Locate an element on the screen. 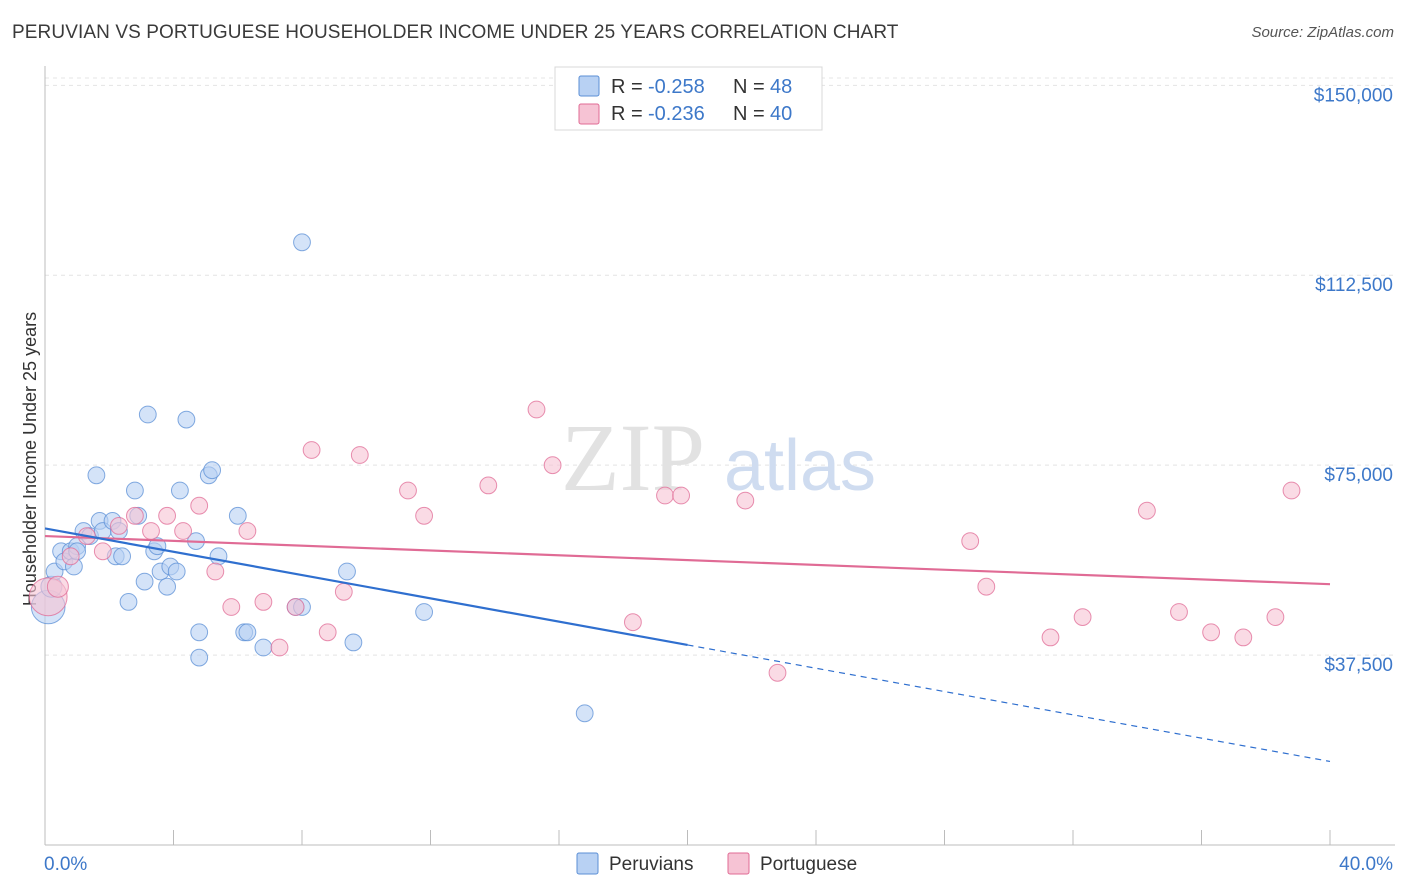 Image resolution: width=1406 pixels, height=892 pixels. series-legend-peruvians: Peruvians is located at coordinates (651, 864).